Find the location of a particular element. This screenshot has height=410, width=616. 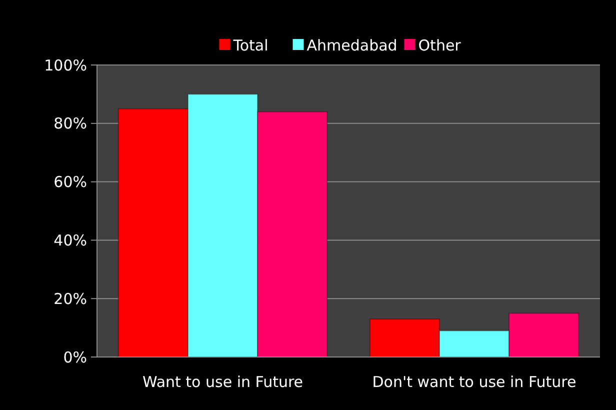

y-tick-label: 40% is located at coordinates (70, 240).